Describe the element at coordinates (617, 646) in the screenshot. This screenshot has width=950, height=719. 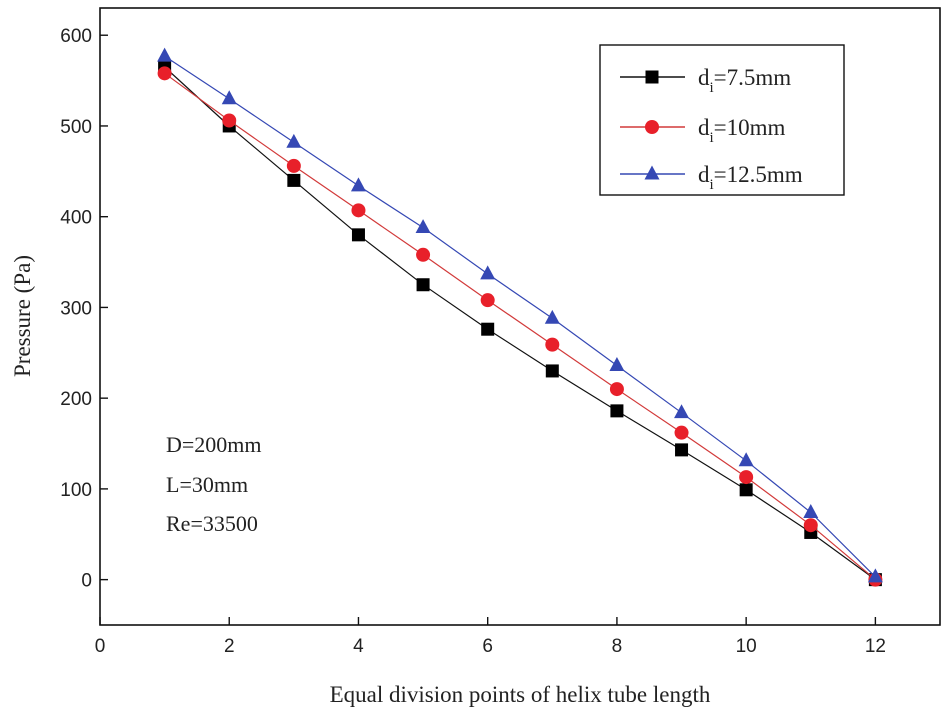
I see `x-tick-label: 8` at that location.